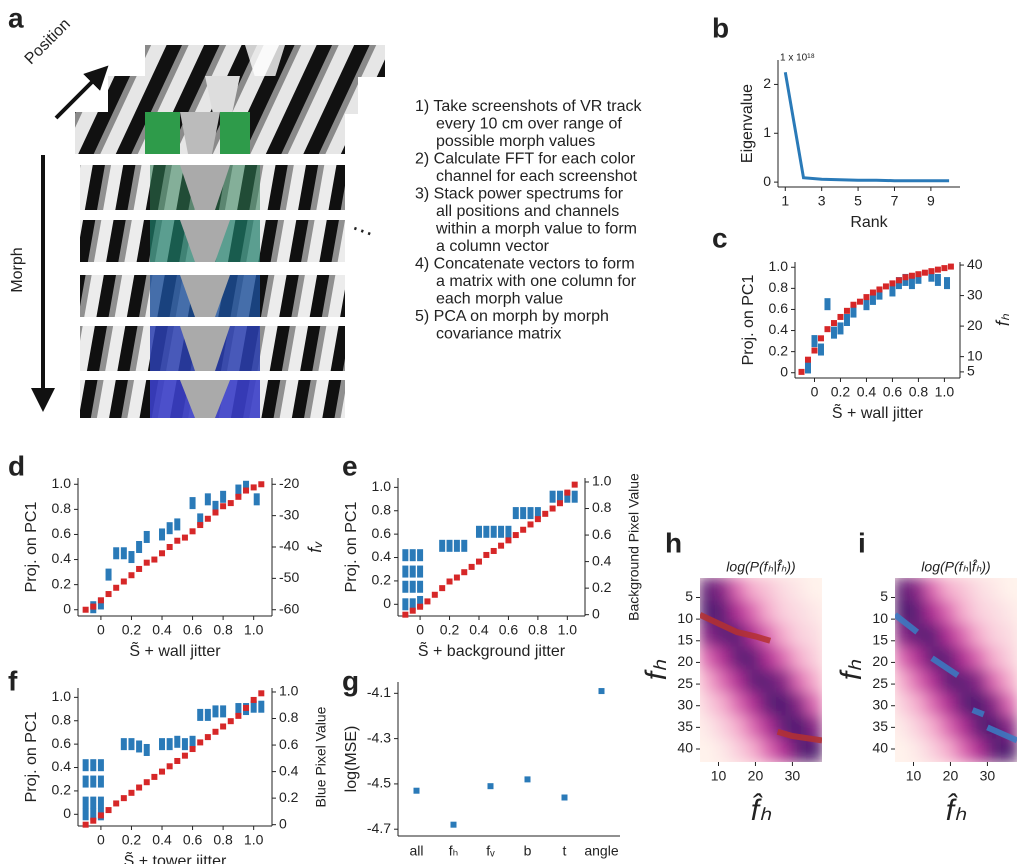 Image resolution: width=1035 pixels, height=864 pixels. What do you see at coordinates (81, 92) in the screenshot?
I see `position-arrow` at bounding box center [81, 92].